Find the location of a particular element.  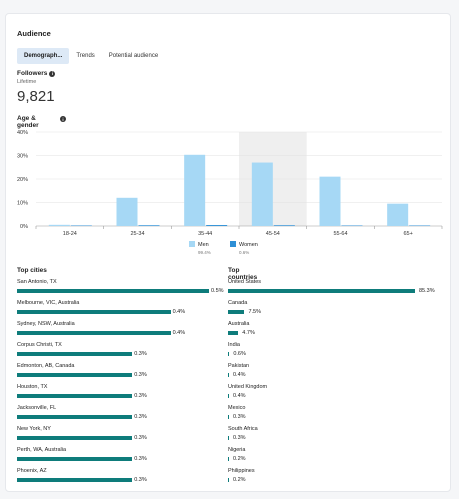

legend-men-pct: 99.4% is located at coordinates (204, 252).